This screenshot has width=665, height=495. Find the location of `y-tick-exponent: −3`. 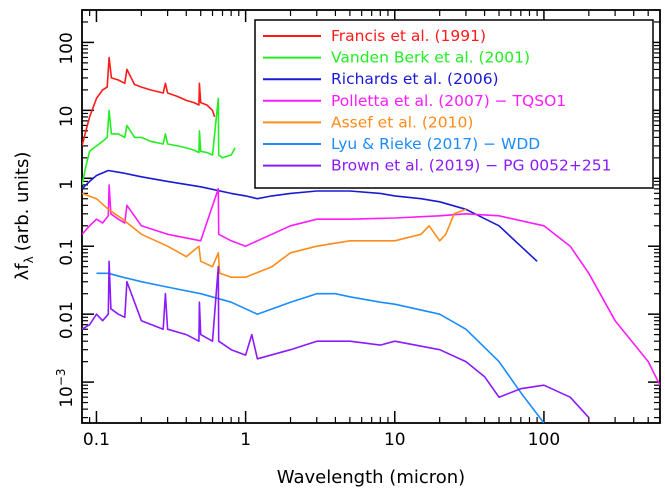

y-tick-exponent: −3 is located at coordinates (61, 377).